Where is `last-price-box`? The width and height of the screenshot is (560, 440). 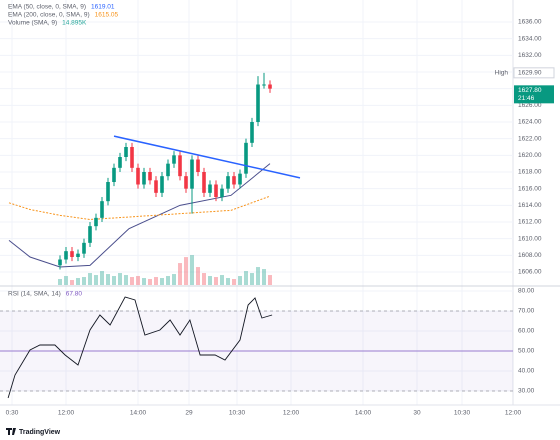
last-price-box is located at coordinates (534, 94).